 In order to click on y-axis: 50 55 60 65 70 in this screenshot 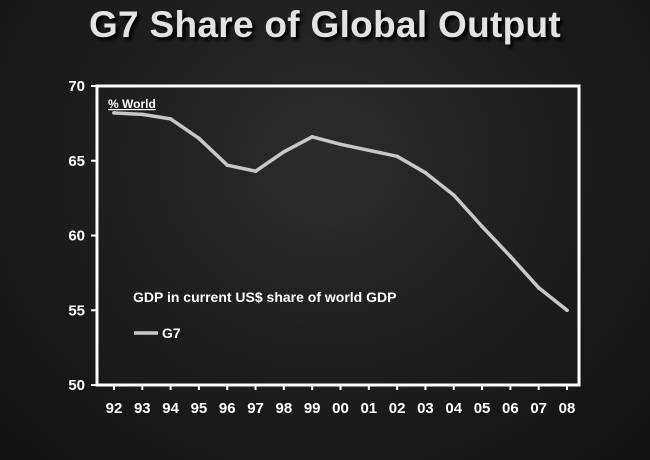, I will do `click(82, 236)`.